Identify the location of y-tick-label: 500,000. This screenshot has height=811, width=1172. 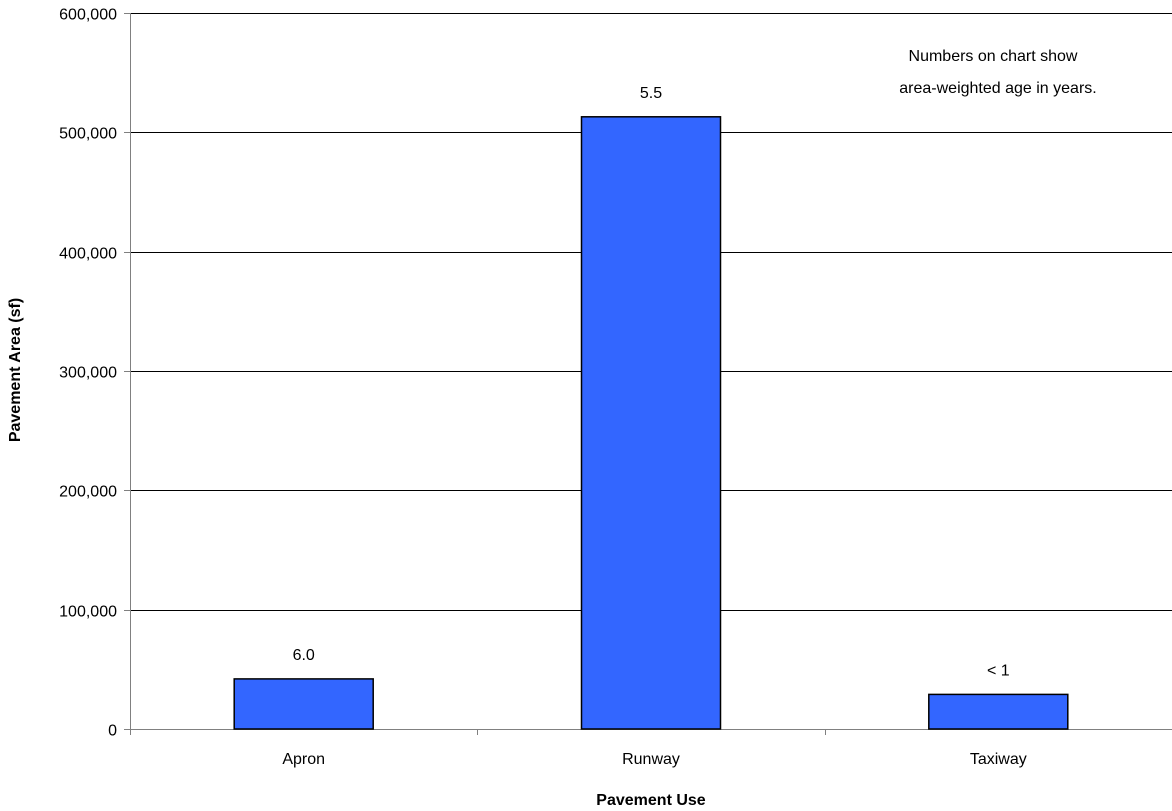
(88, 134).